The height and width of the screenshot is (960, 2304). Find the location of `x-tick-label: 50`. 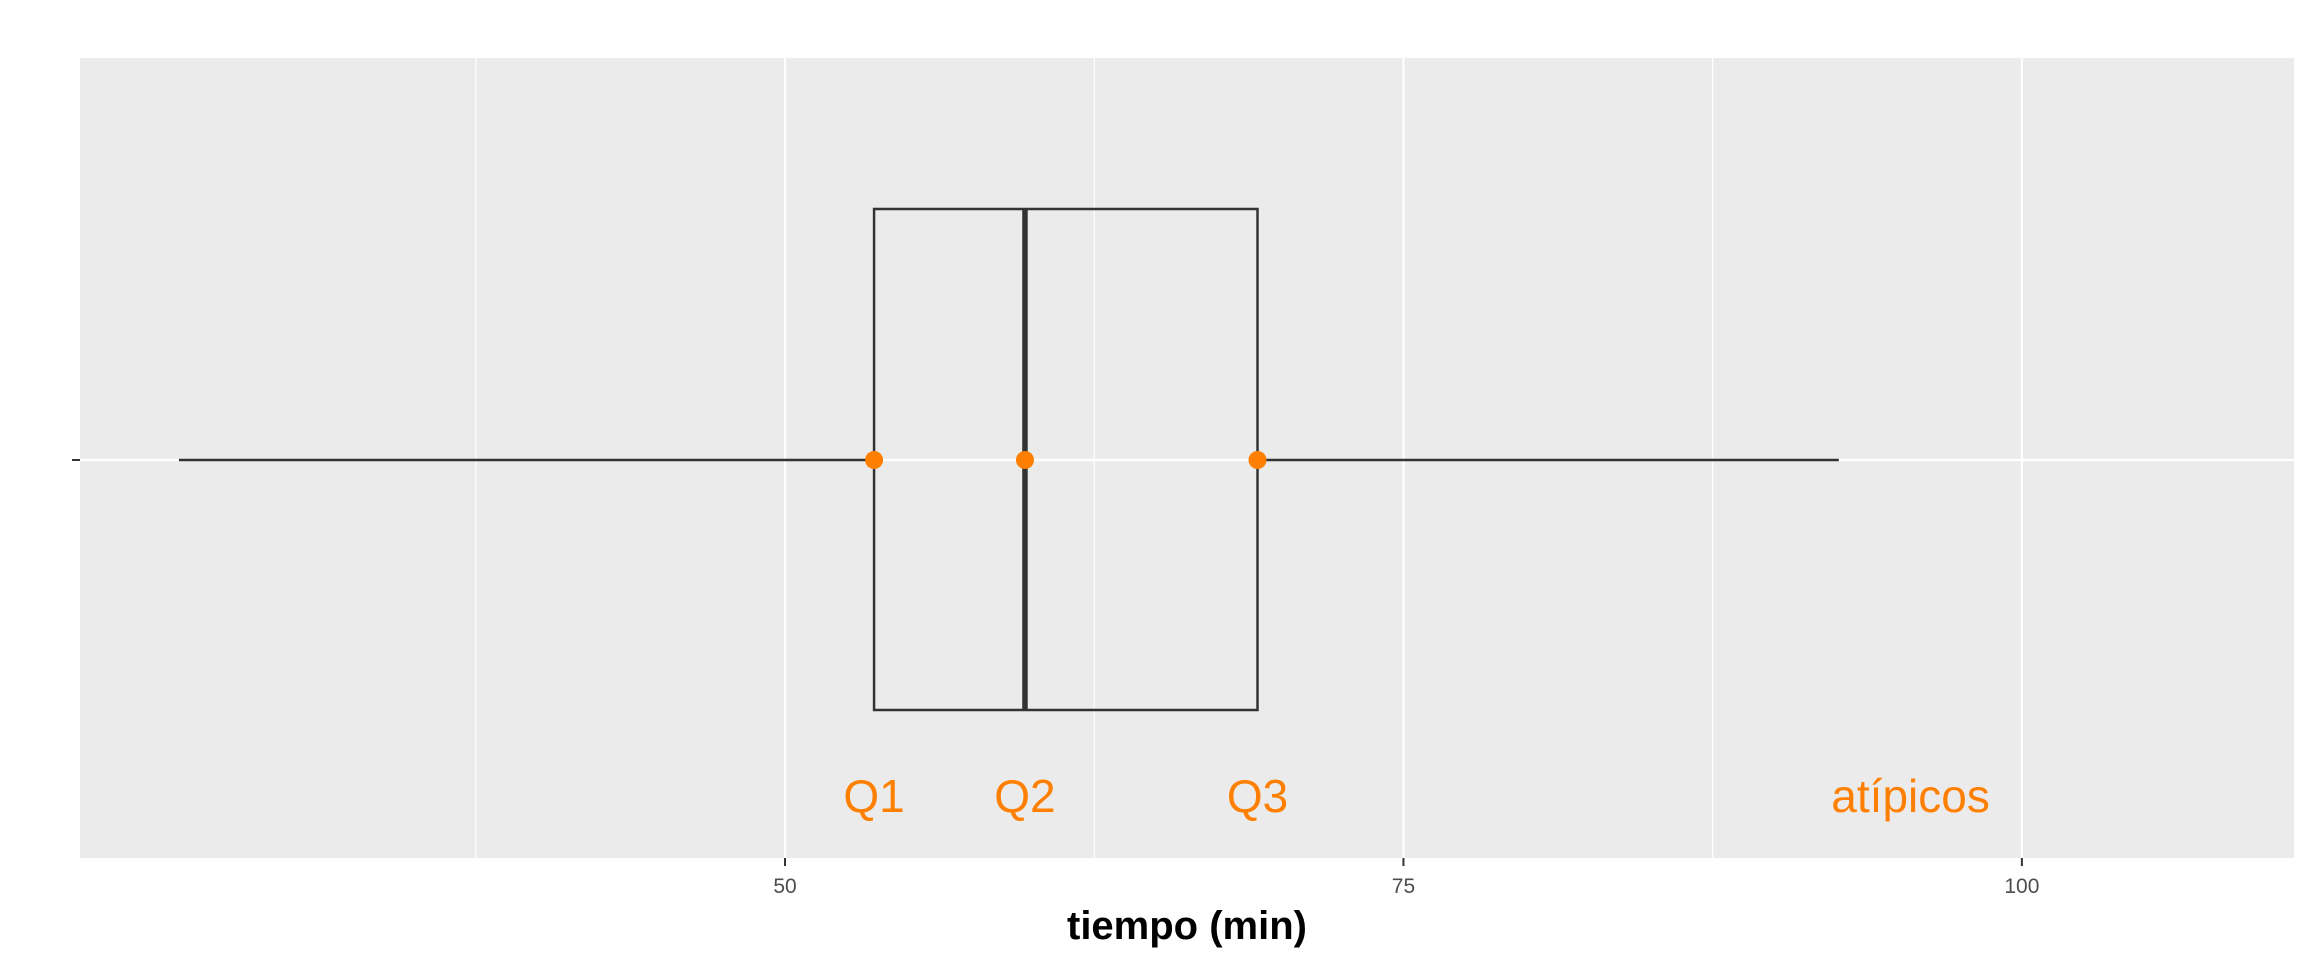

x-tick-label: 50 is located at coordinates (784, 886).